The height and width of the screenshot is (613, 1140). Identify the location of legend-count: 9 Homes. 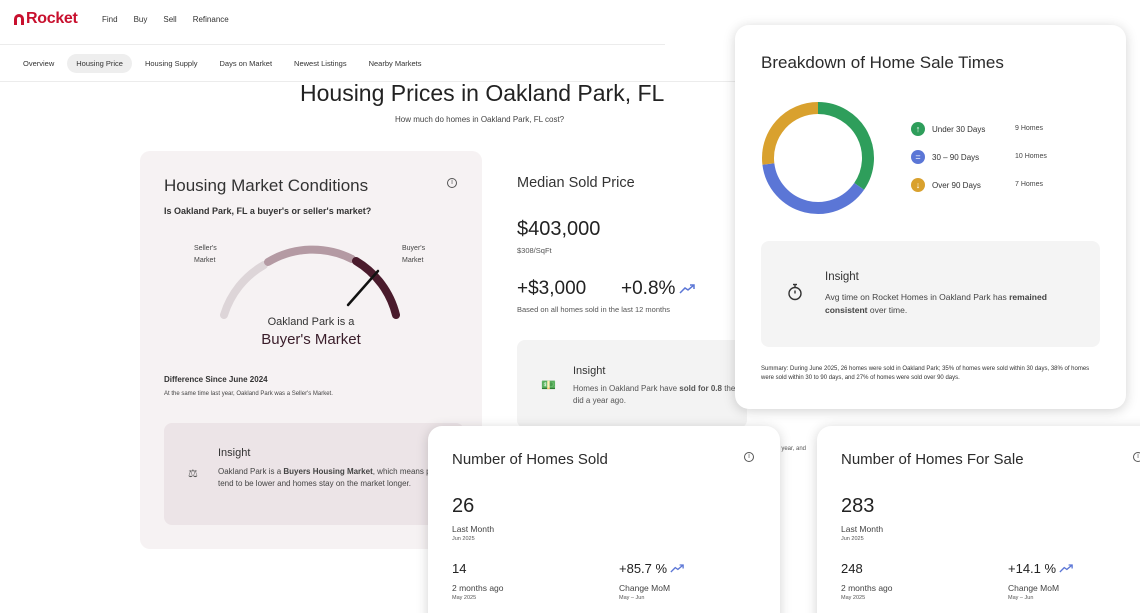
(1029, 128).